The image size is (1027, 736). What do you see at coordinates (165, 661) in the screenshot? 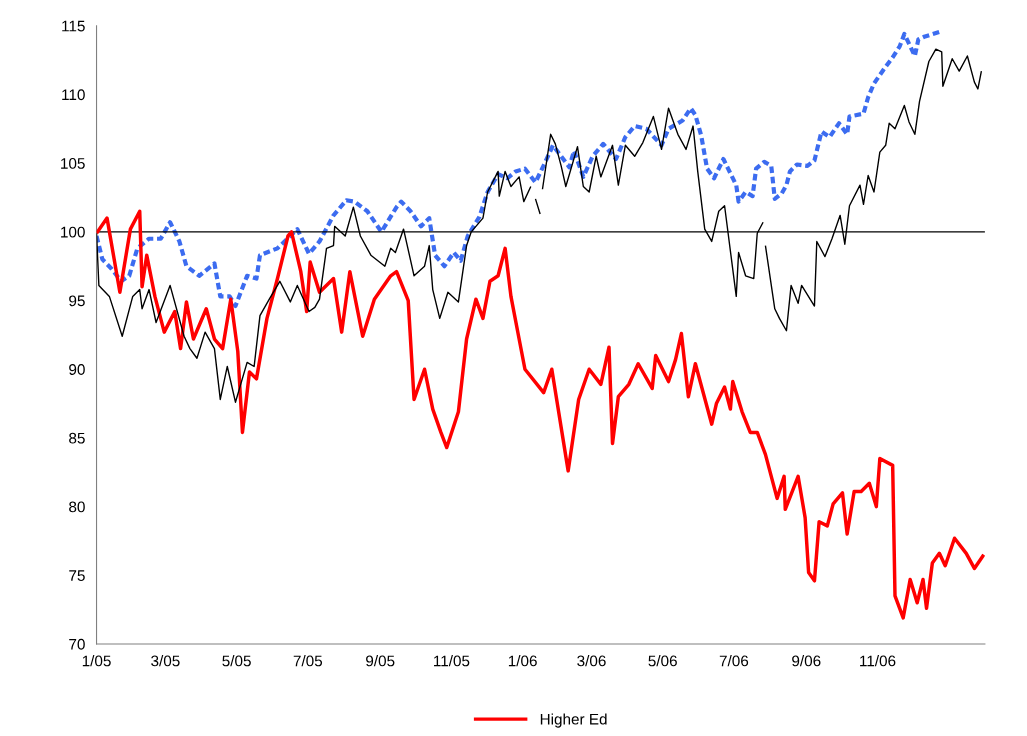
I see `x-tick-label: 3/05` at bounding box center [165, 661].